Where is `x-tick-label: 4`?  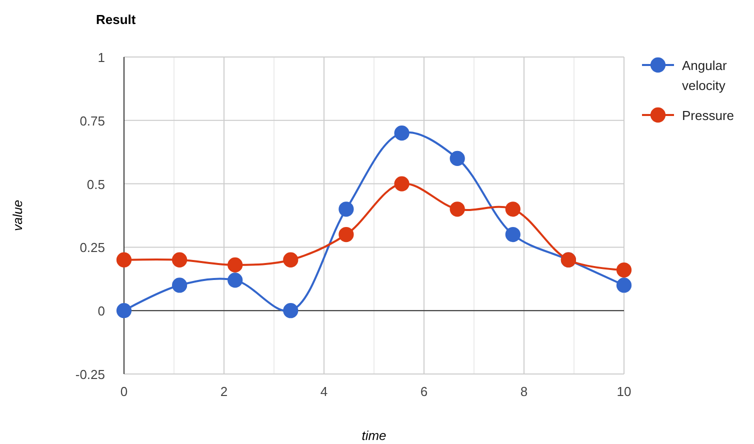 x-tick-label: 4 is located at coordinates (324, 391).